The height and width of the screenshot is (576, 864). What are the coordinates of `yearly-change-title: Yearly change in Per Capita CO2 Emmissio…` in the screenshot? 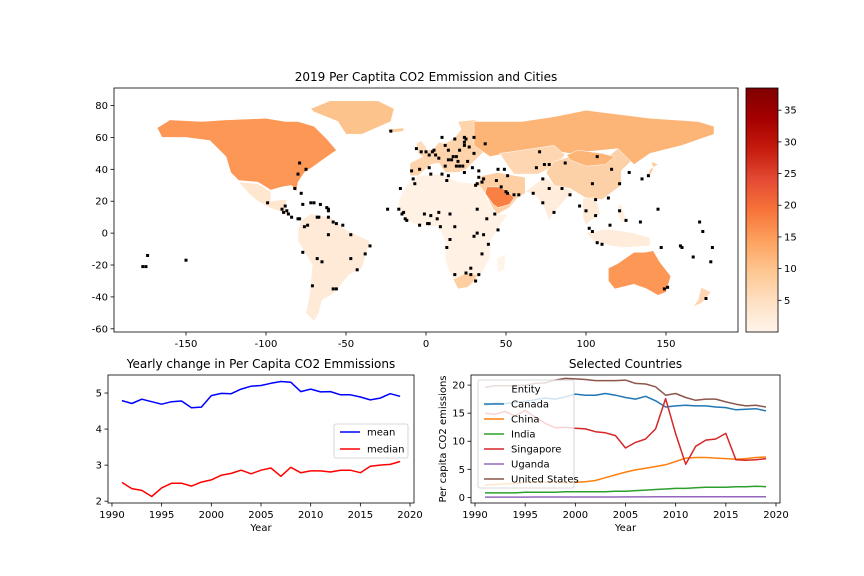 It's located at (261, 364).